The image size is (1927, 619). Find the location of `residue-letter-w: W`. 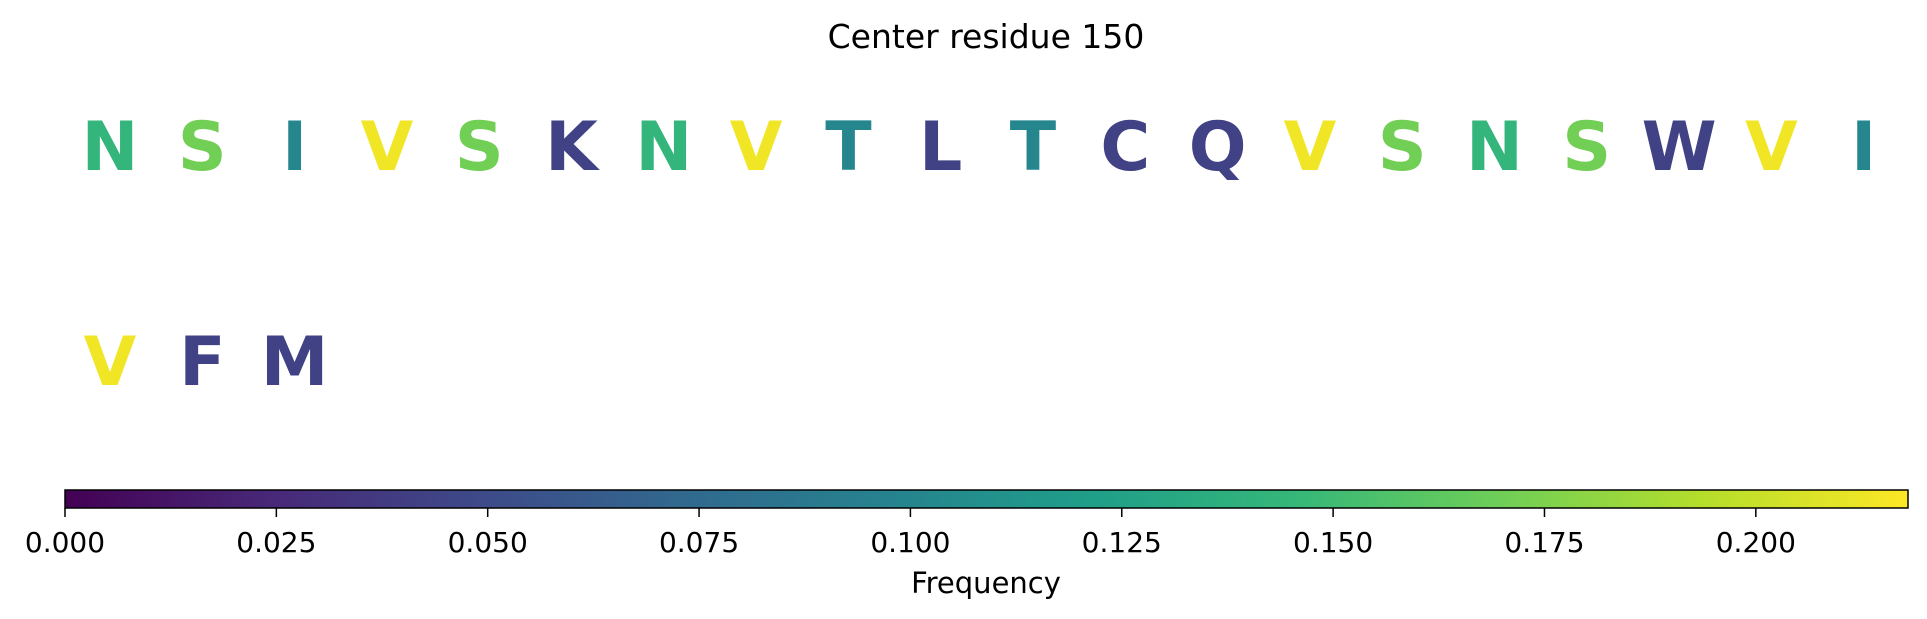

residue-letter-w: W is located at coordinates (1679, 147).